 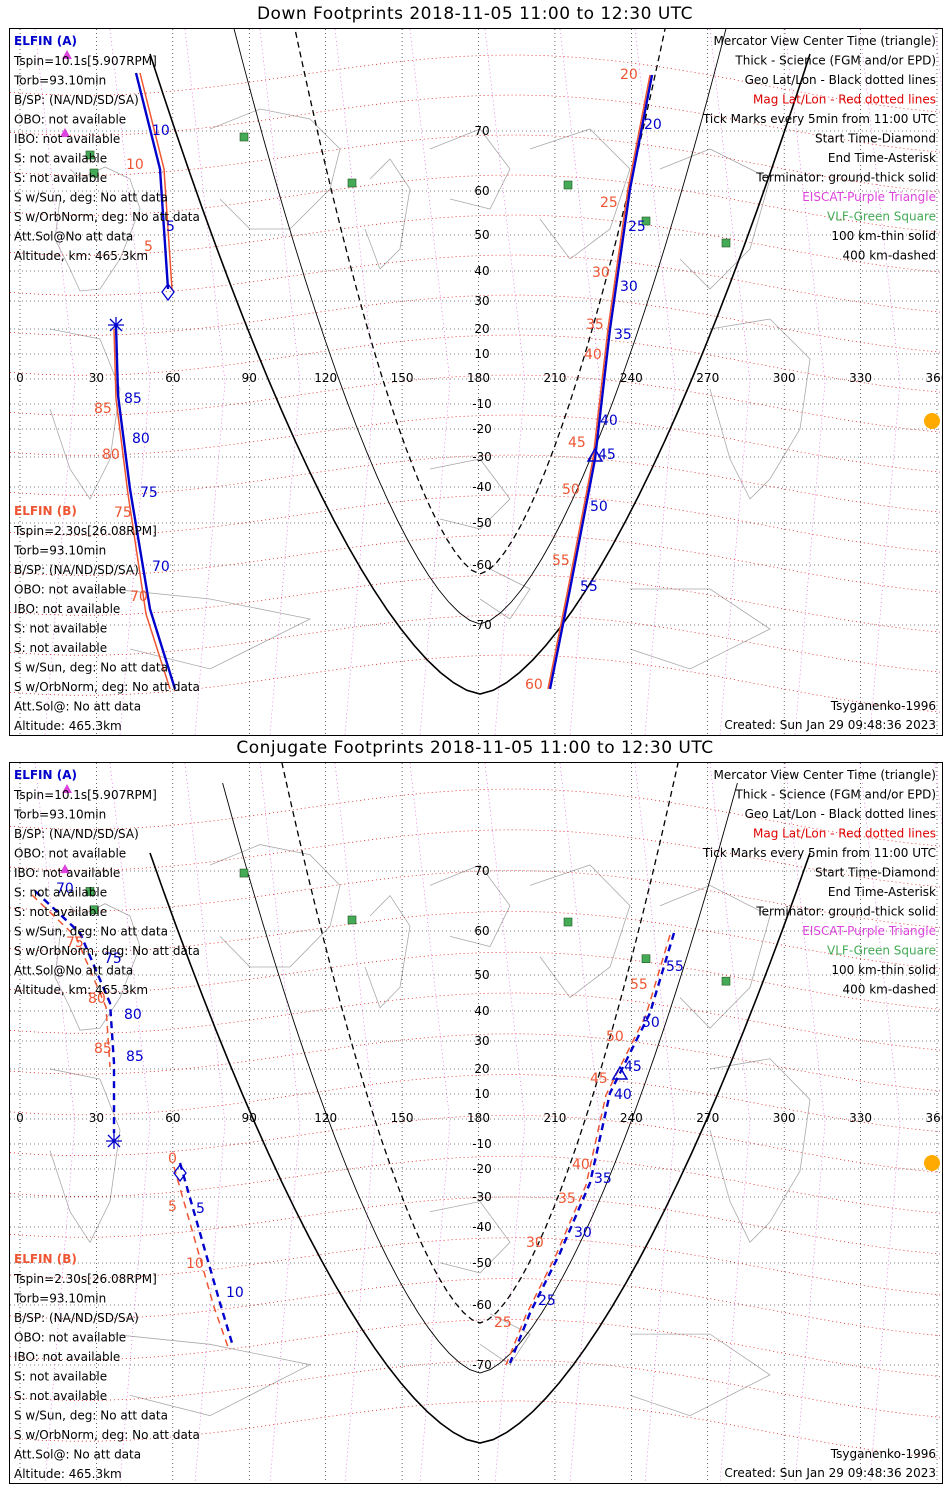 I want to click on elfin-a-tick-label: 50, so click(x=599, y=507).